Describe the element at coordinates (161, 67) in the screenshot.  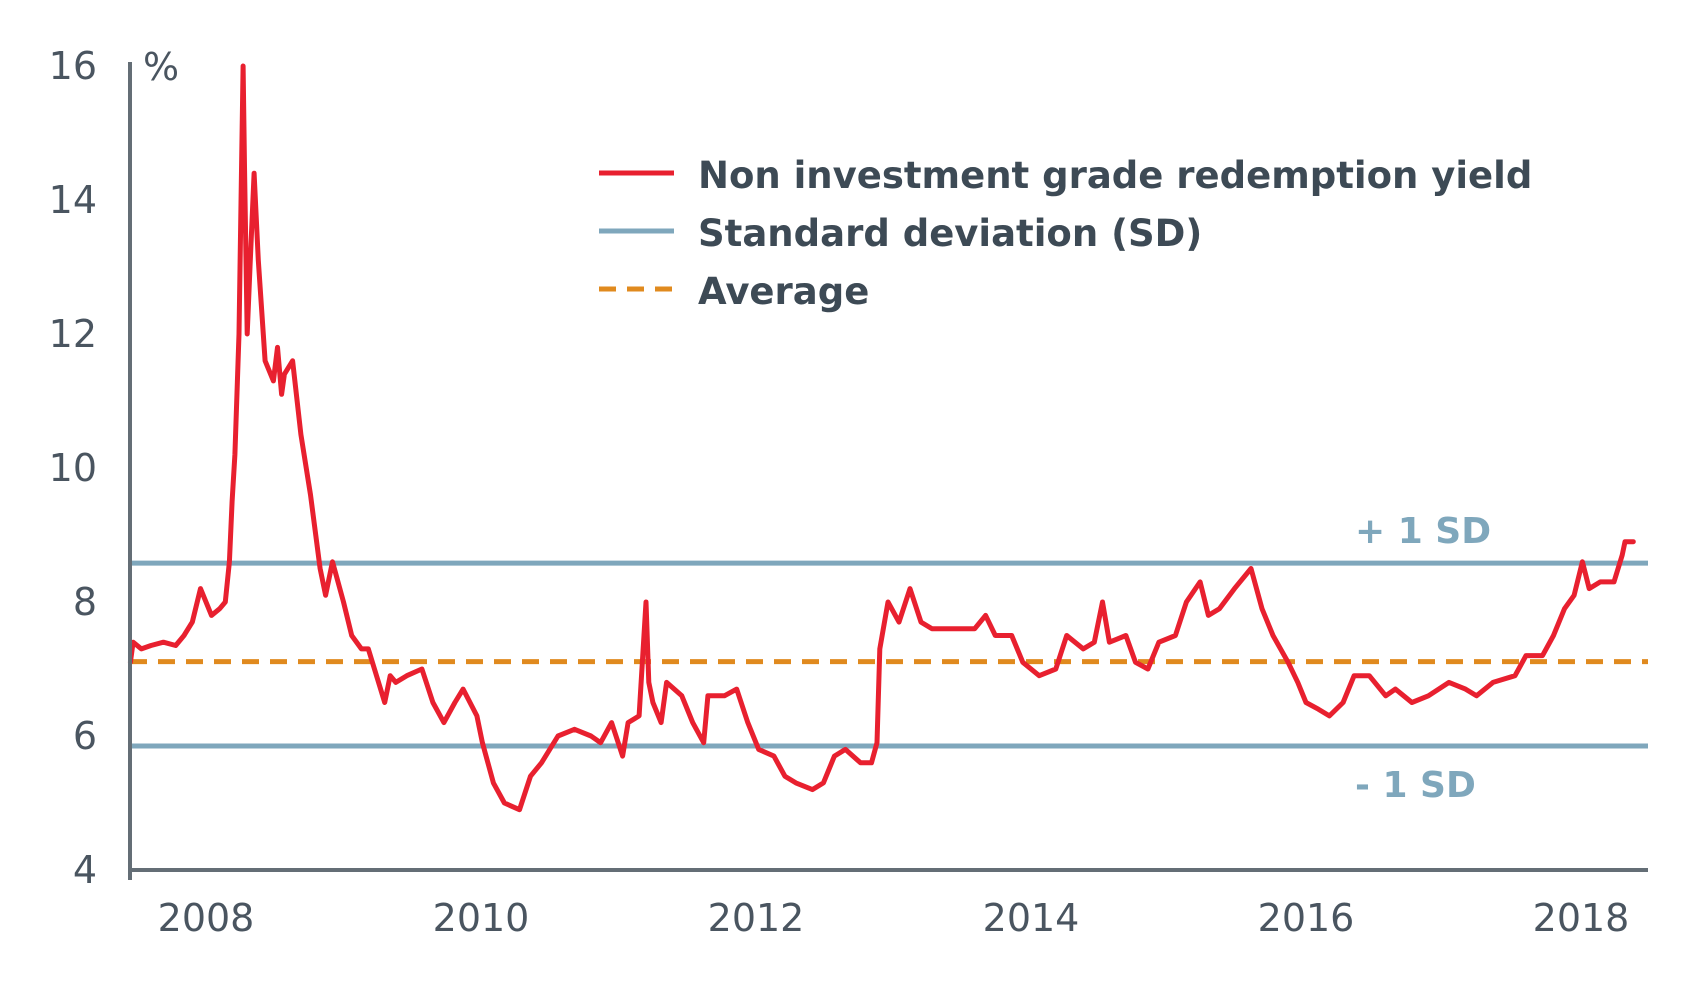
I see `y-axis-unit: %` at that location.